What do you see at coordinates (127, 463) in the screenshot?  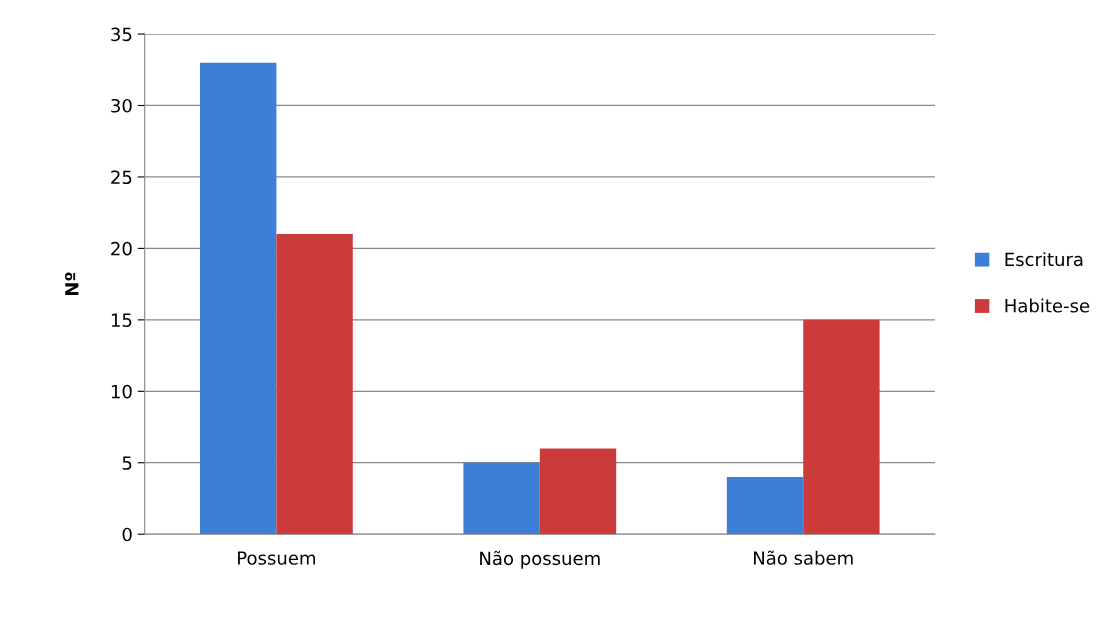 I see `y-tick-label: 5` at bounding box center [127, 463].